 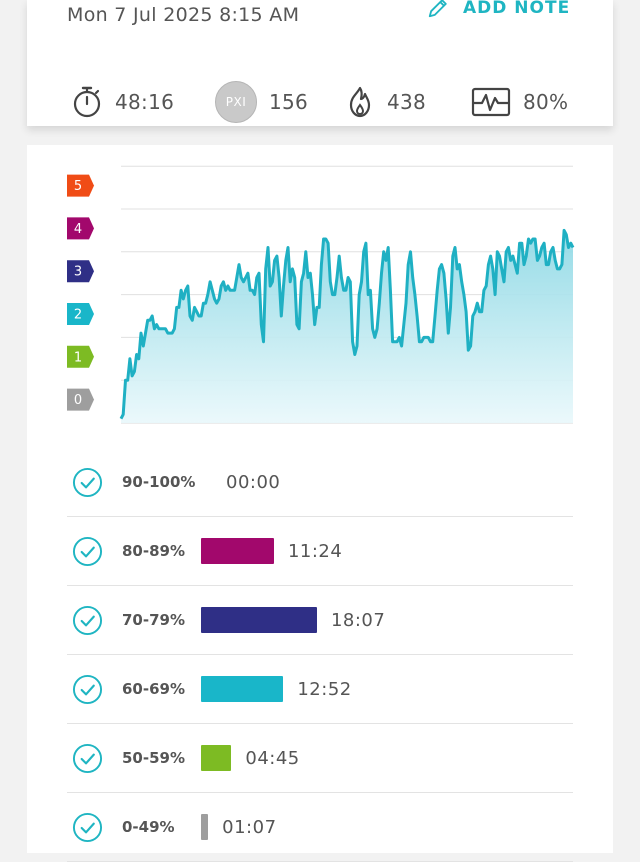 I want to click on flame-icon, so click(x=360, y=102).